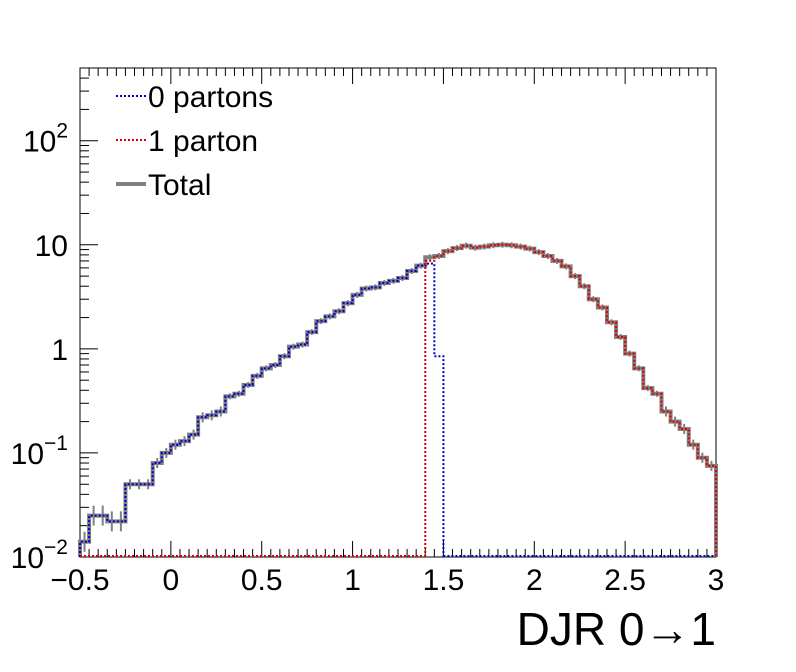 The height and width of the screenshot is (672, 796). What do you see at coordinates (625, 580) in the screenshot?
I see `x-tick-label: 2.5` at bounding box center [625, 580].